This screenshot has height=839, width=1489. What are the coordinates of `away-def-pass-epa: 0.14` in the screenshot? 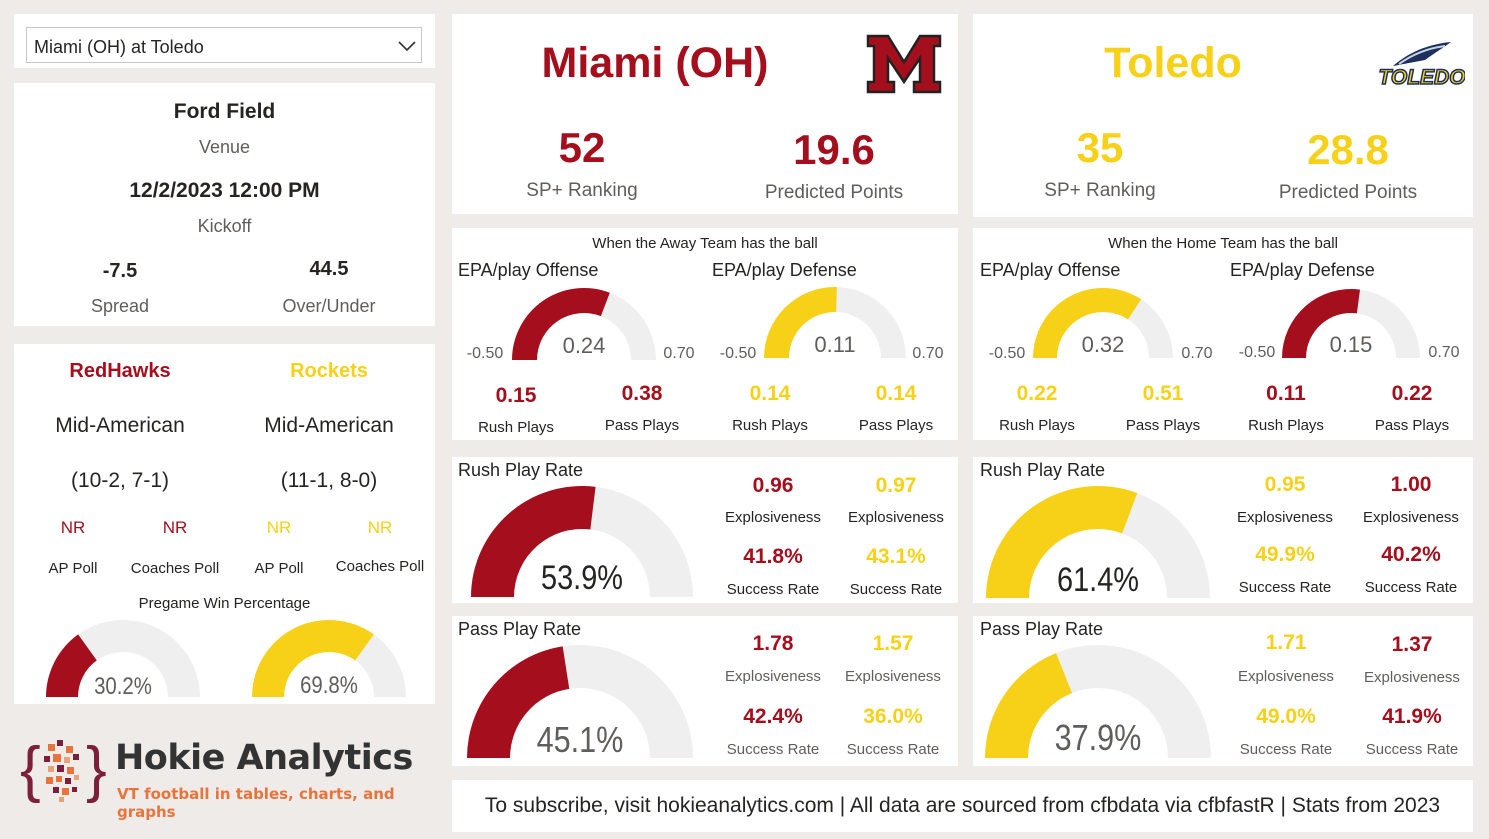 It's located at (896, 393).